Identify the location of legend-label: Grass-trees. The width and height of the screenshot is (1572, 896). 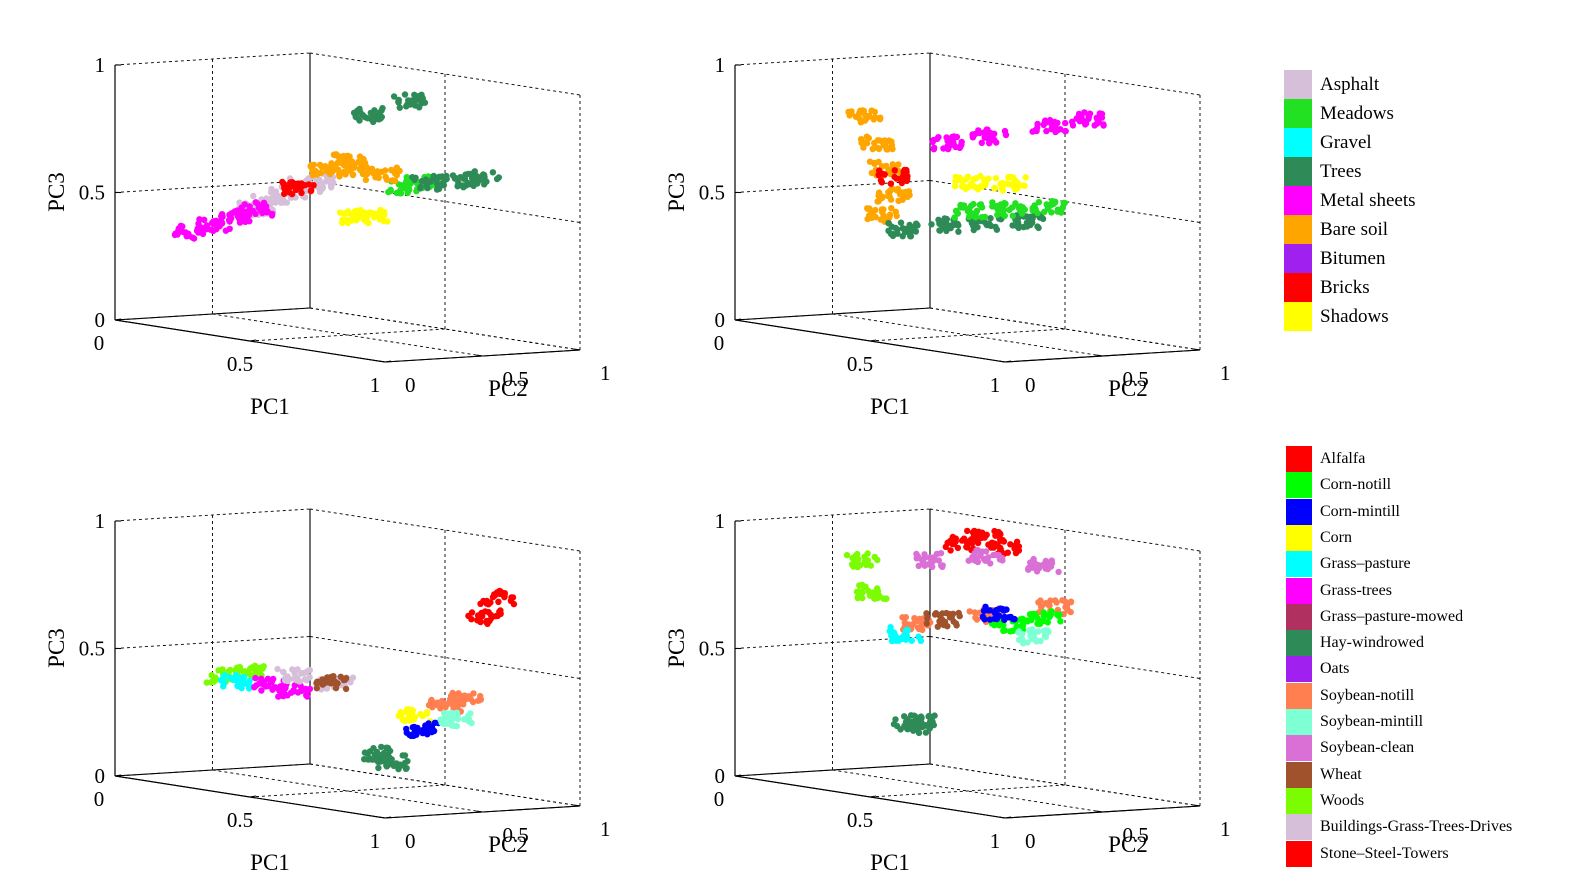
(1356, 590).